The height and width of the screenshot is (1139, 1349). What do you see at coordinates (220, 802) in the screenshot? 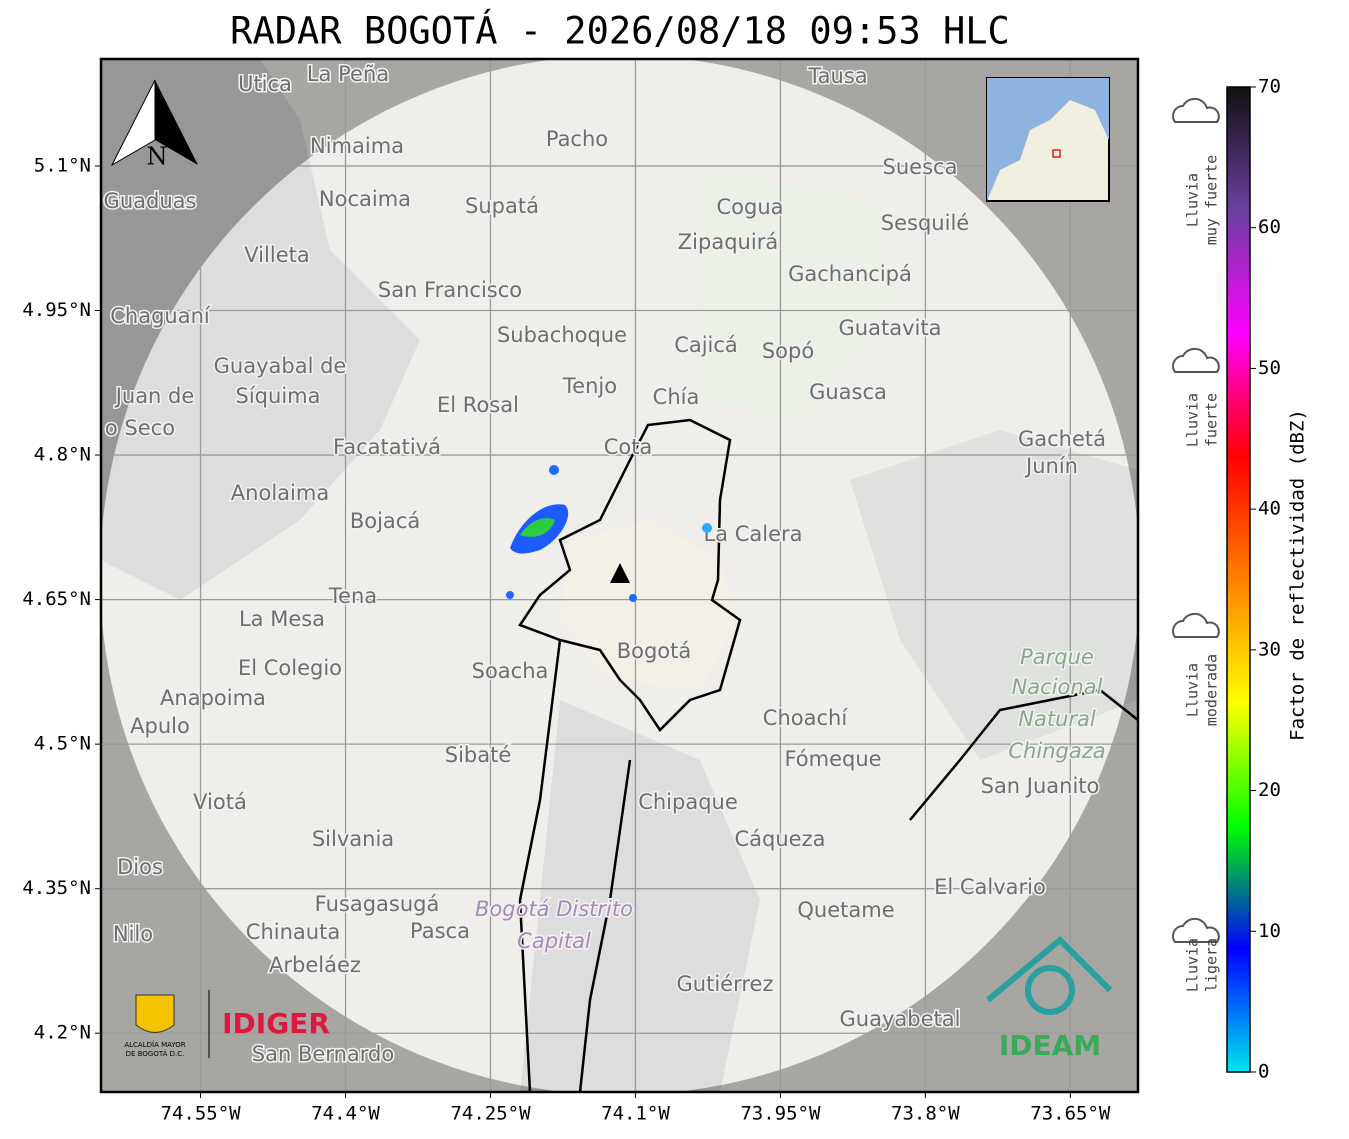
I see `place-name: Viotá` at bounding box center [220, 802].